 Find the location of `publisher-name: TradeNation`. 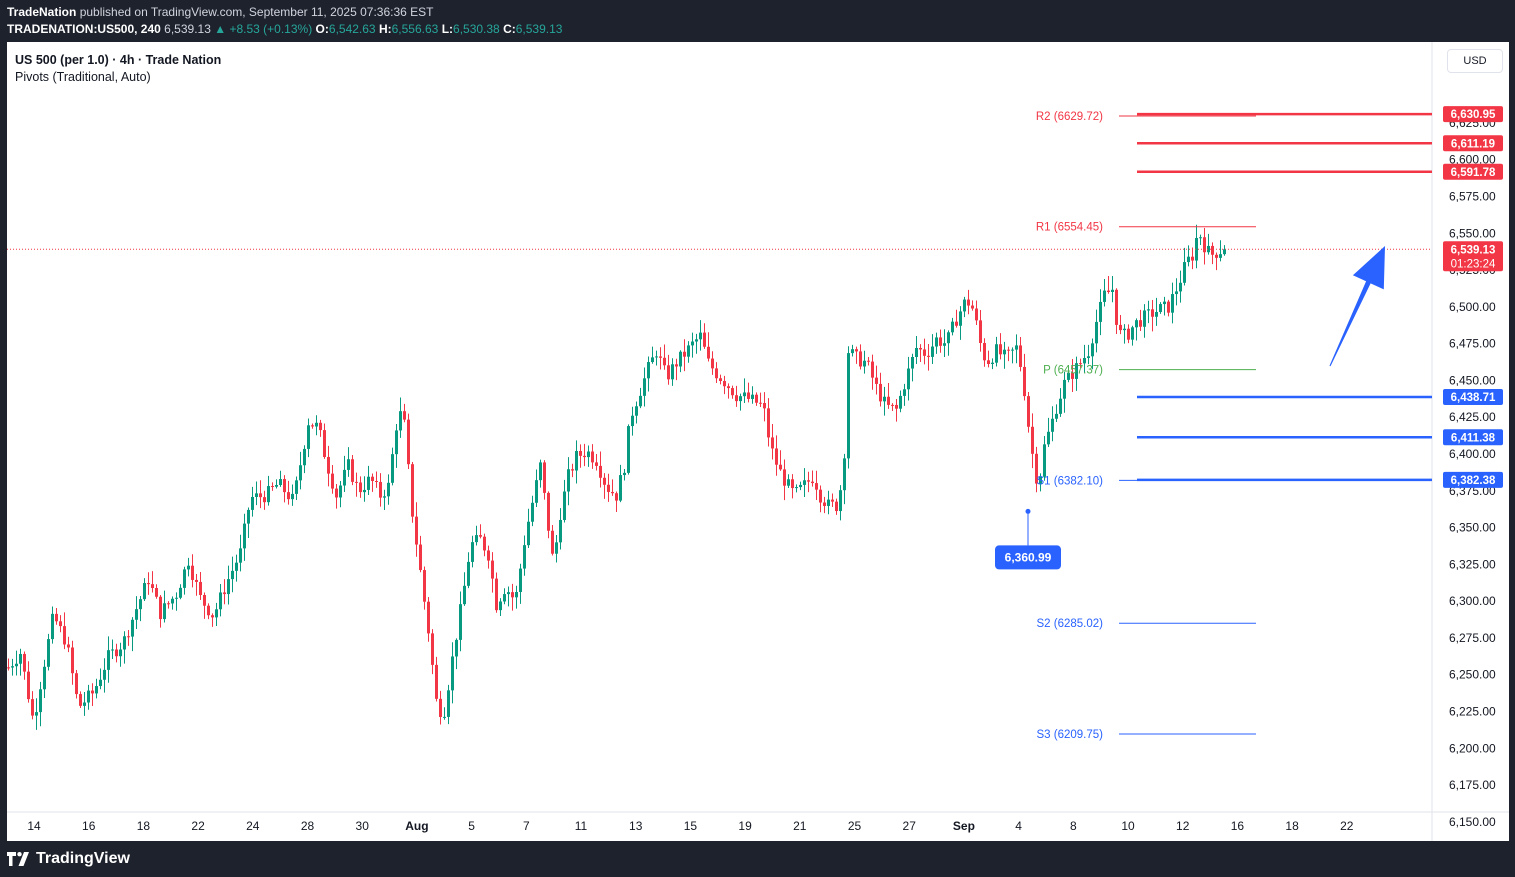

publisher-name: TradeNation is located at coordinates (42, 12).